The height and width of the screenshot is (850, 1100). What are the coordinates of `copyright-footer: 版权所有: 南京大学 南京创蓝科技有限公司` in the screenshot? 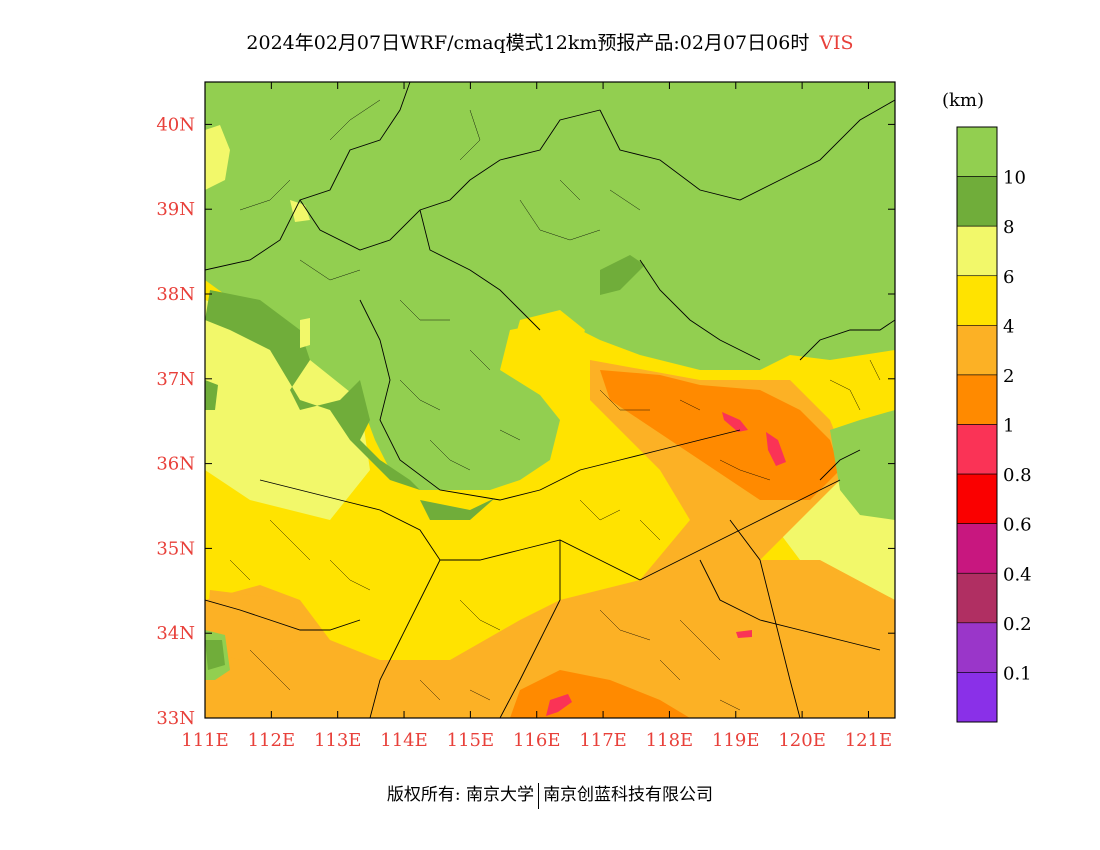 It's located at (550, 794).